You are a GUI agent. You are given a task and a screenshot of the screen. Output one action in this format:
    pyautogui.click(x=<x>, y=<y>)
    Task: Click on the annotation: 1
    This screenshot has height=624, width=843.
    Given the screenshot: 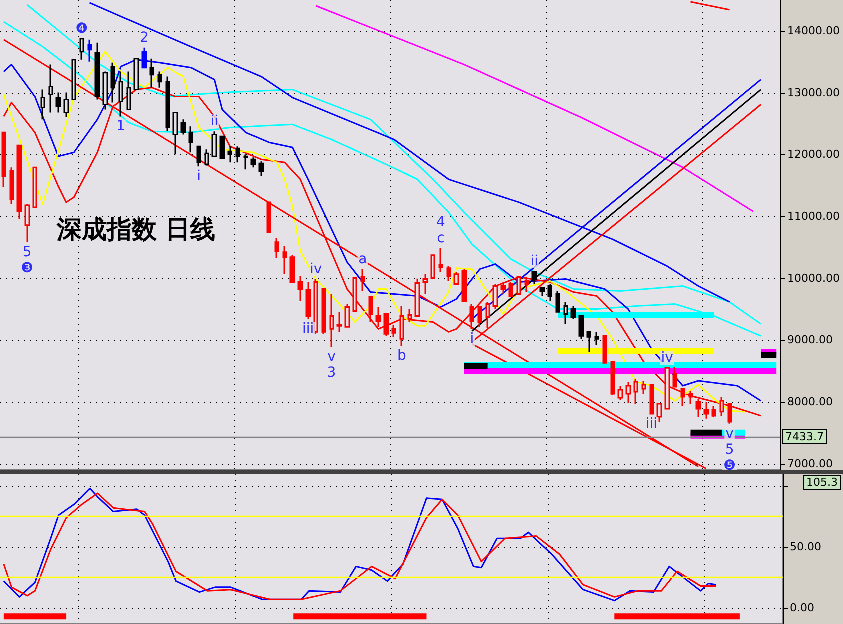 What is the action you would take?
    pyautogui.click(x=121, y=126)
    